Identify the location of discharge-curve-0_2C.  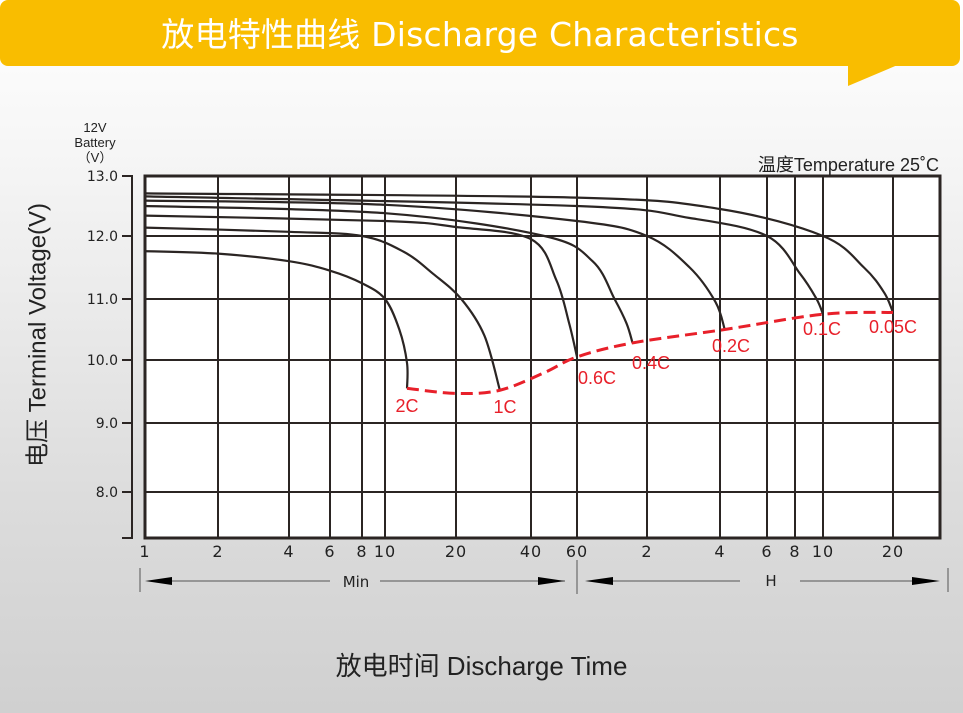
(435, 264).